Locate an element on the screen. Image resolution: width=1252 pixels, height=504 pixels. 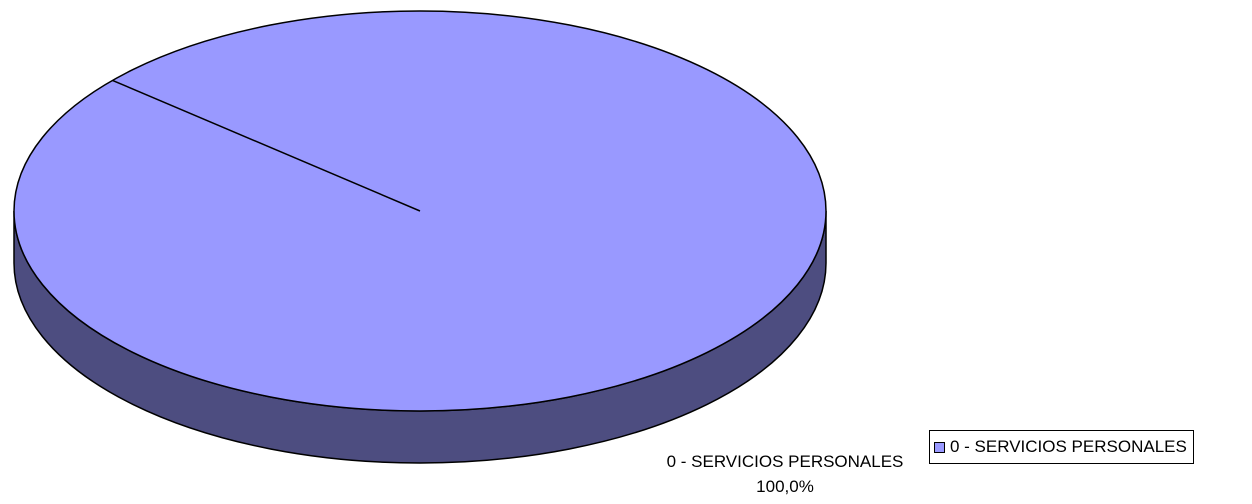
legend-swatch is located at coordinates (939, 447).